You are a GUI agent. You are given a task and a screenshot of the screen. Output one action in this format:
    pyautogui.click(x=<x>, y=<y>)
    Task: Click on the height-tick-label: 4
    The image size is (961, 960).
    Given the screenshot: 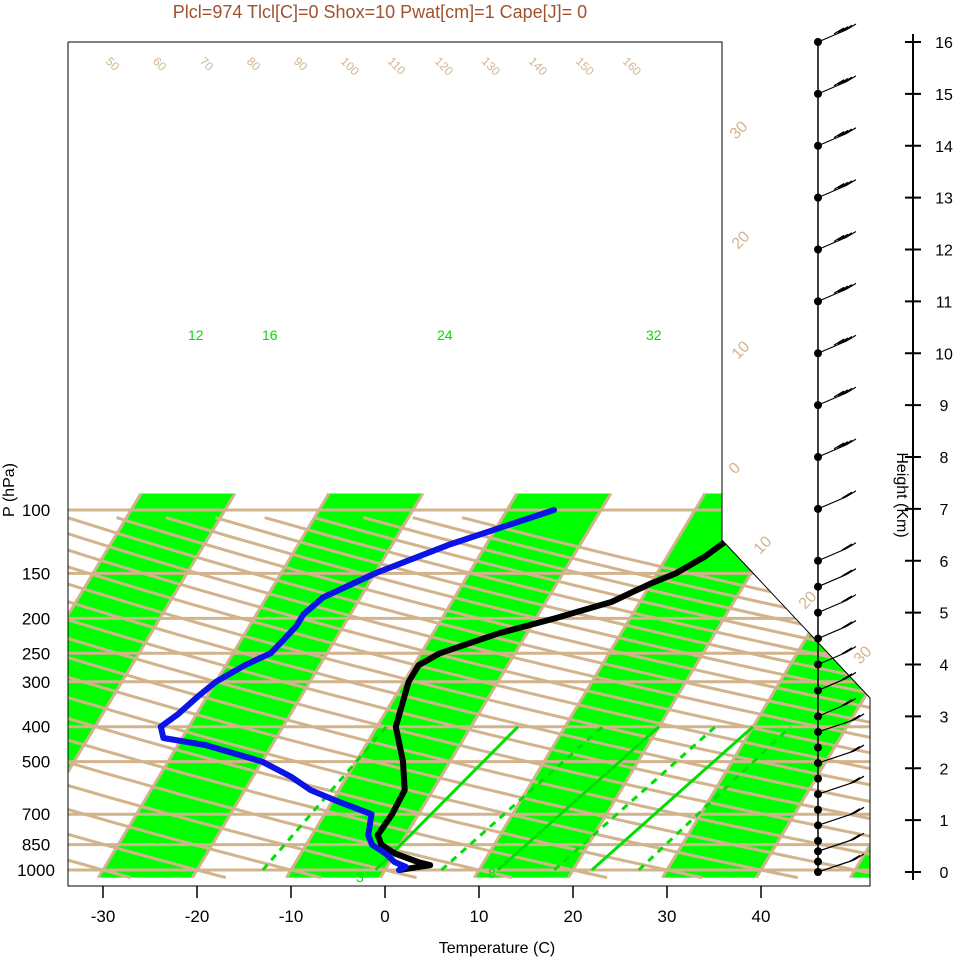 What is the action you would take?
    pyautogui.click(x=944, y=666)
    